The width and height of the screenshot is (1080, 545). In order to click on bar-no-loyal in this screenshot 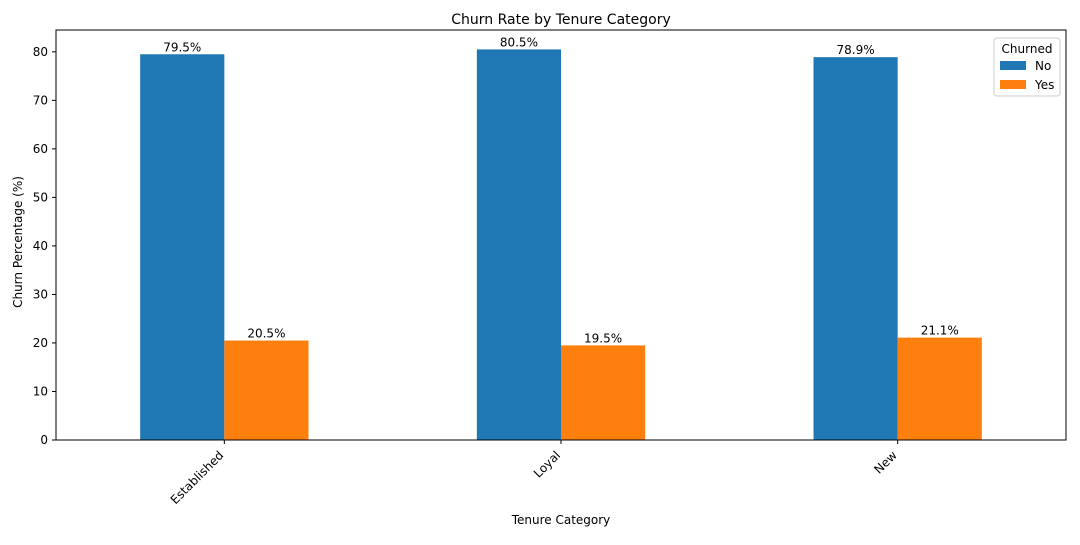, I will do `click(518, 244)`.